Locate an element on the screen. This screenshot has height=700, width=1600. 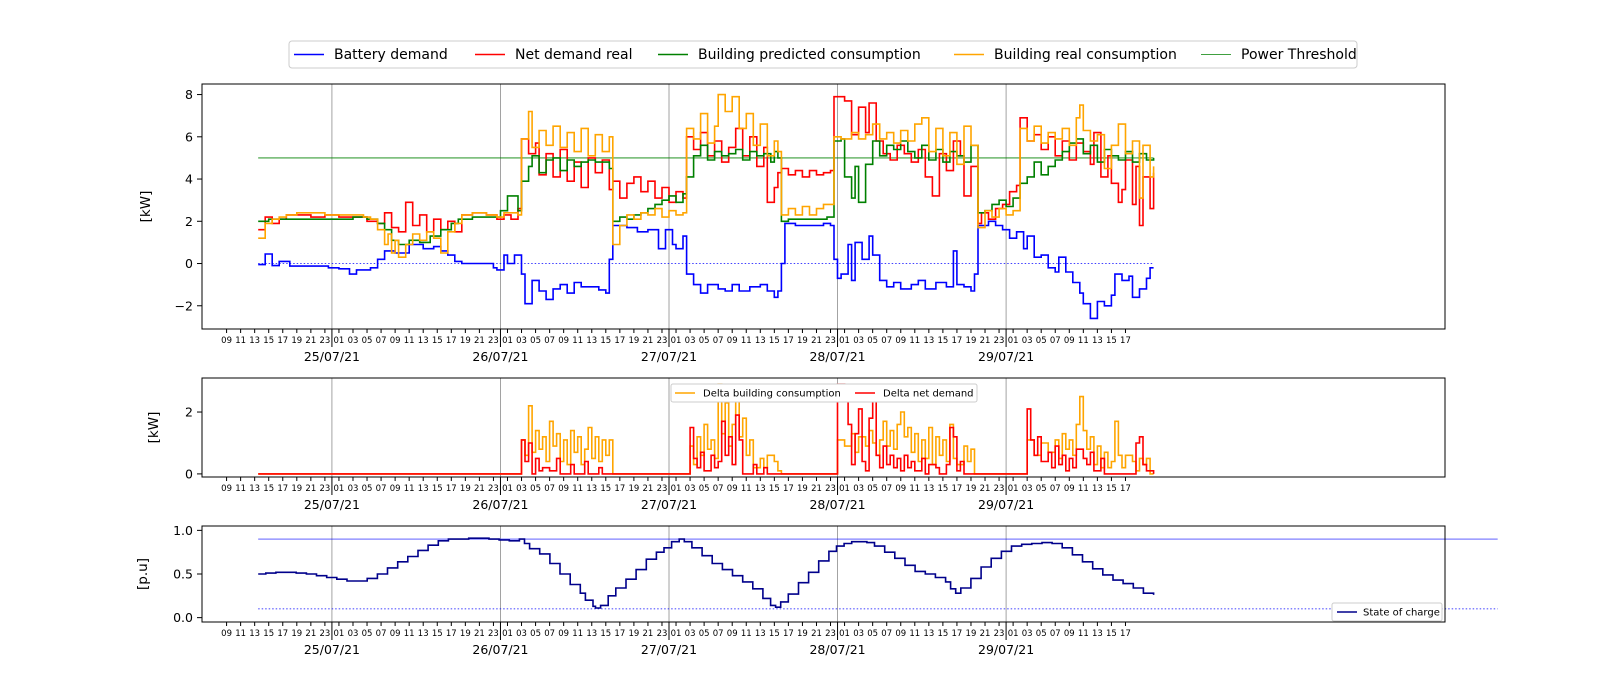
x-date-label: 26/07/21 is located at coordinates (500, 649).